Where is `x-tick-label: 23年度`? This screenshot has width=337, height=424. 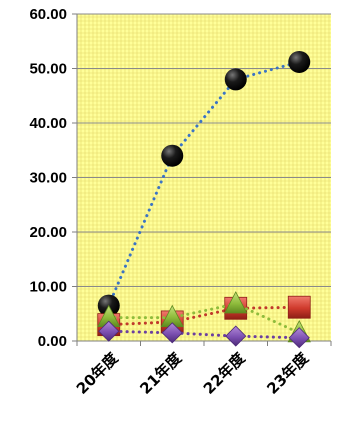
x-tick-label: 23年度 is located at coordinates (287, 372).